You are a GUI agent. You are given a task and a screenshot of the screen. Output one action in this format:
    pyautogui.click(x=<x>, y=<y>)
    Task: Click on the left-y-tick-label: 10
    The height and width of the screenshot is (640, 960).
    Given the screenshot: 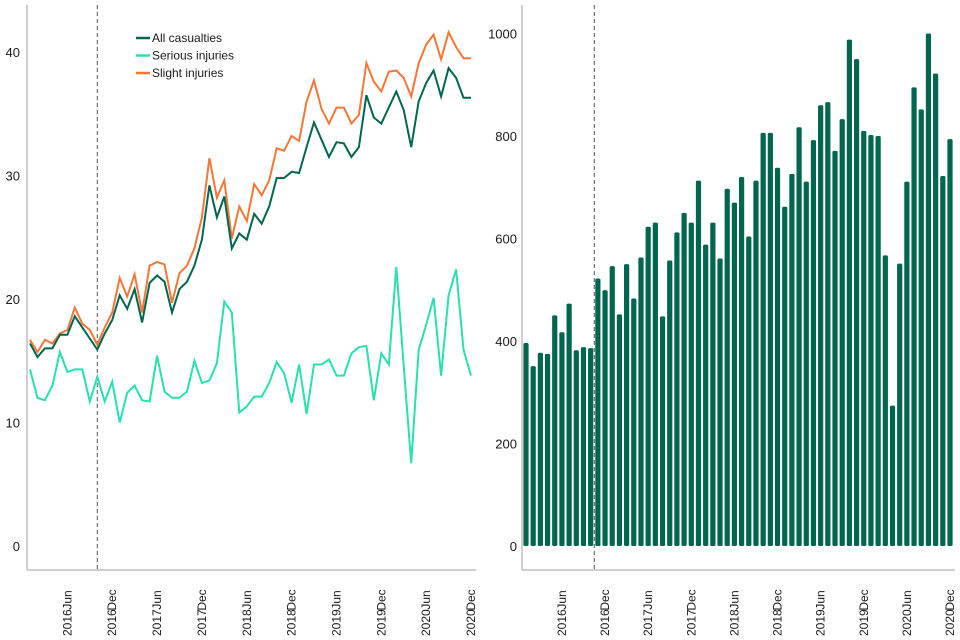 What is the action you would take?
    pyautogui.click(x=13, y=423)
    